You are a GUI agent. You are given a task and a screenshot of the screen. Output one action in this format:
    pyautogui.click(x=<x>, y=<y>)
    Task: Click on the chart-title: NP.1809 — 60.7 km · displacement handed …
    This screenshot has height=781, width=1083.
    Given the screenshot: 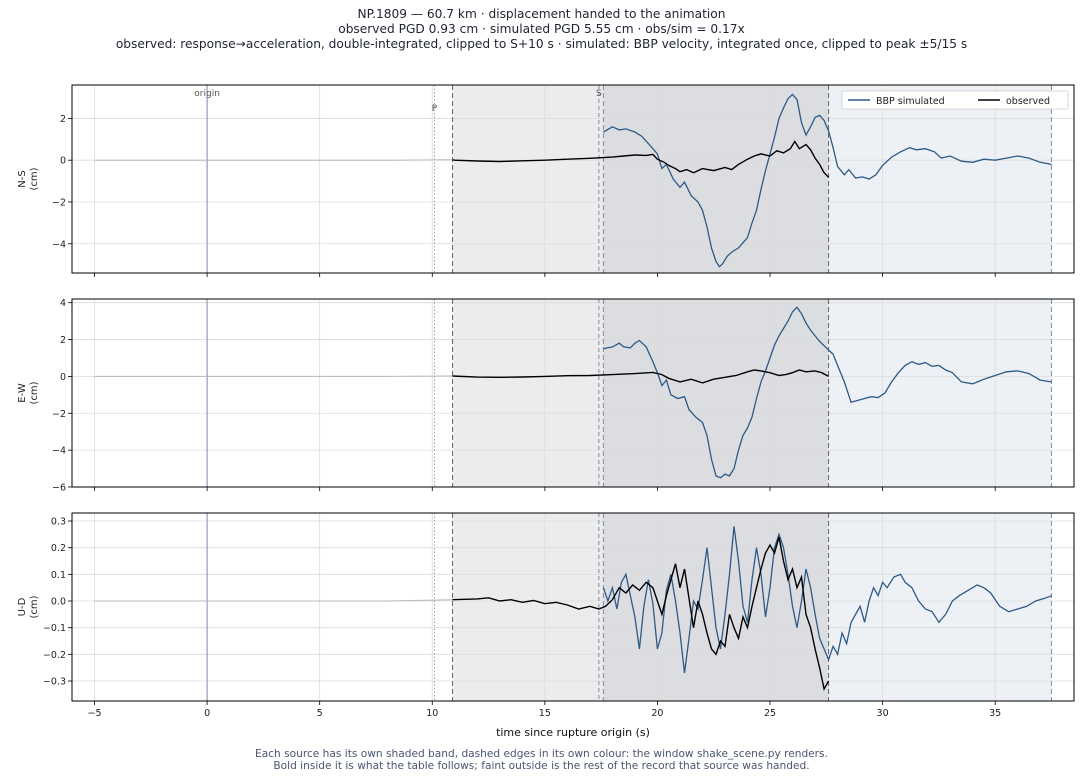 What is the action you would take?
    pyautogui.click(x=541, y=29)
    